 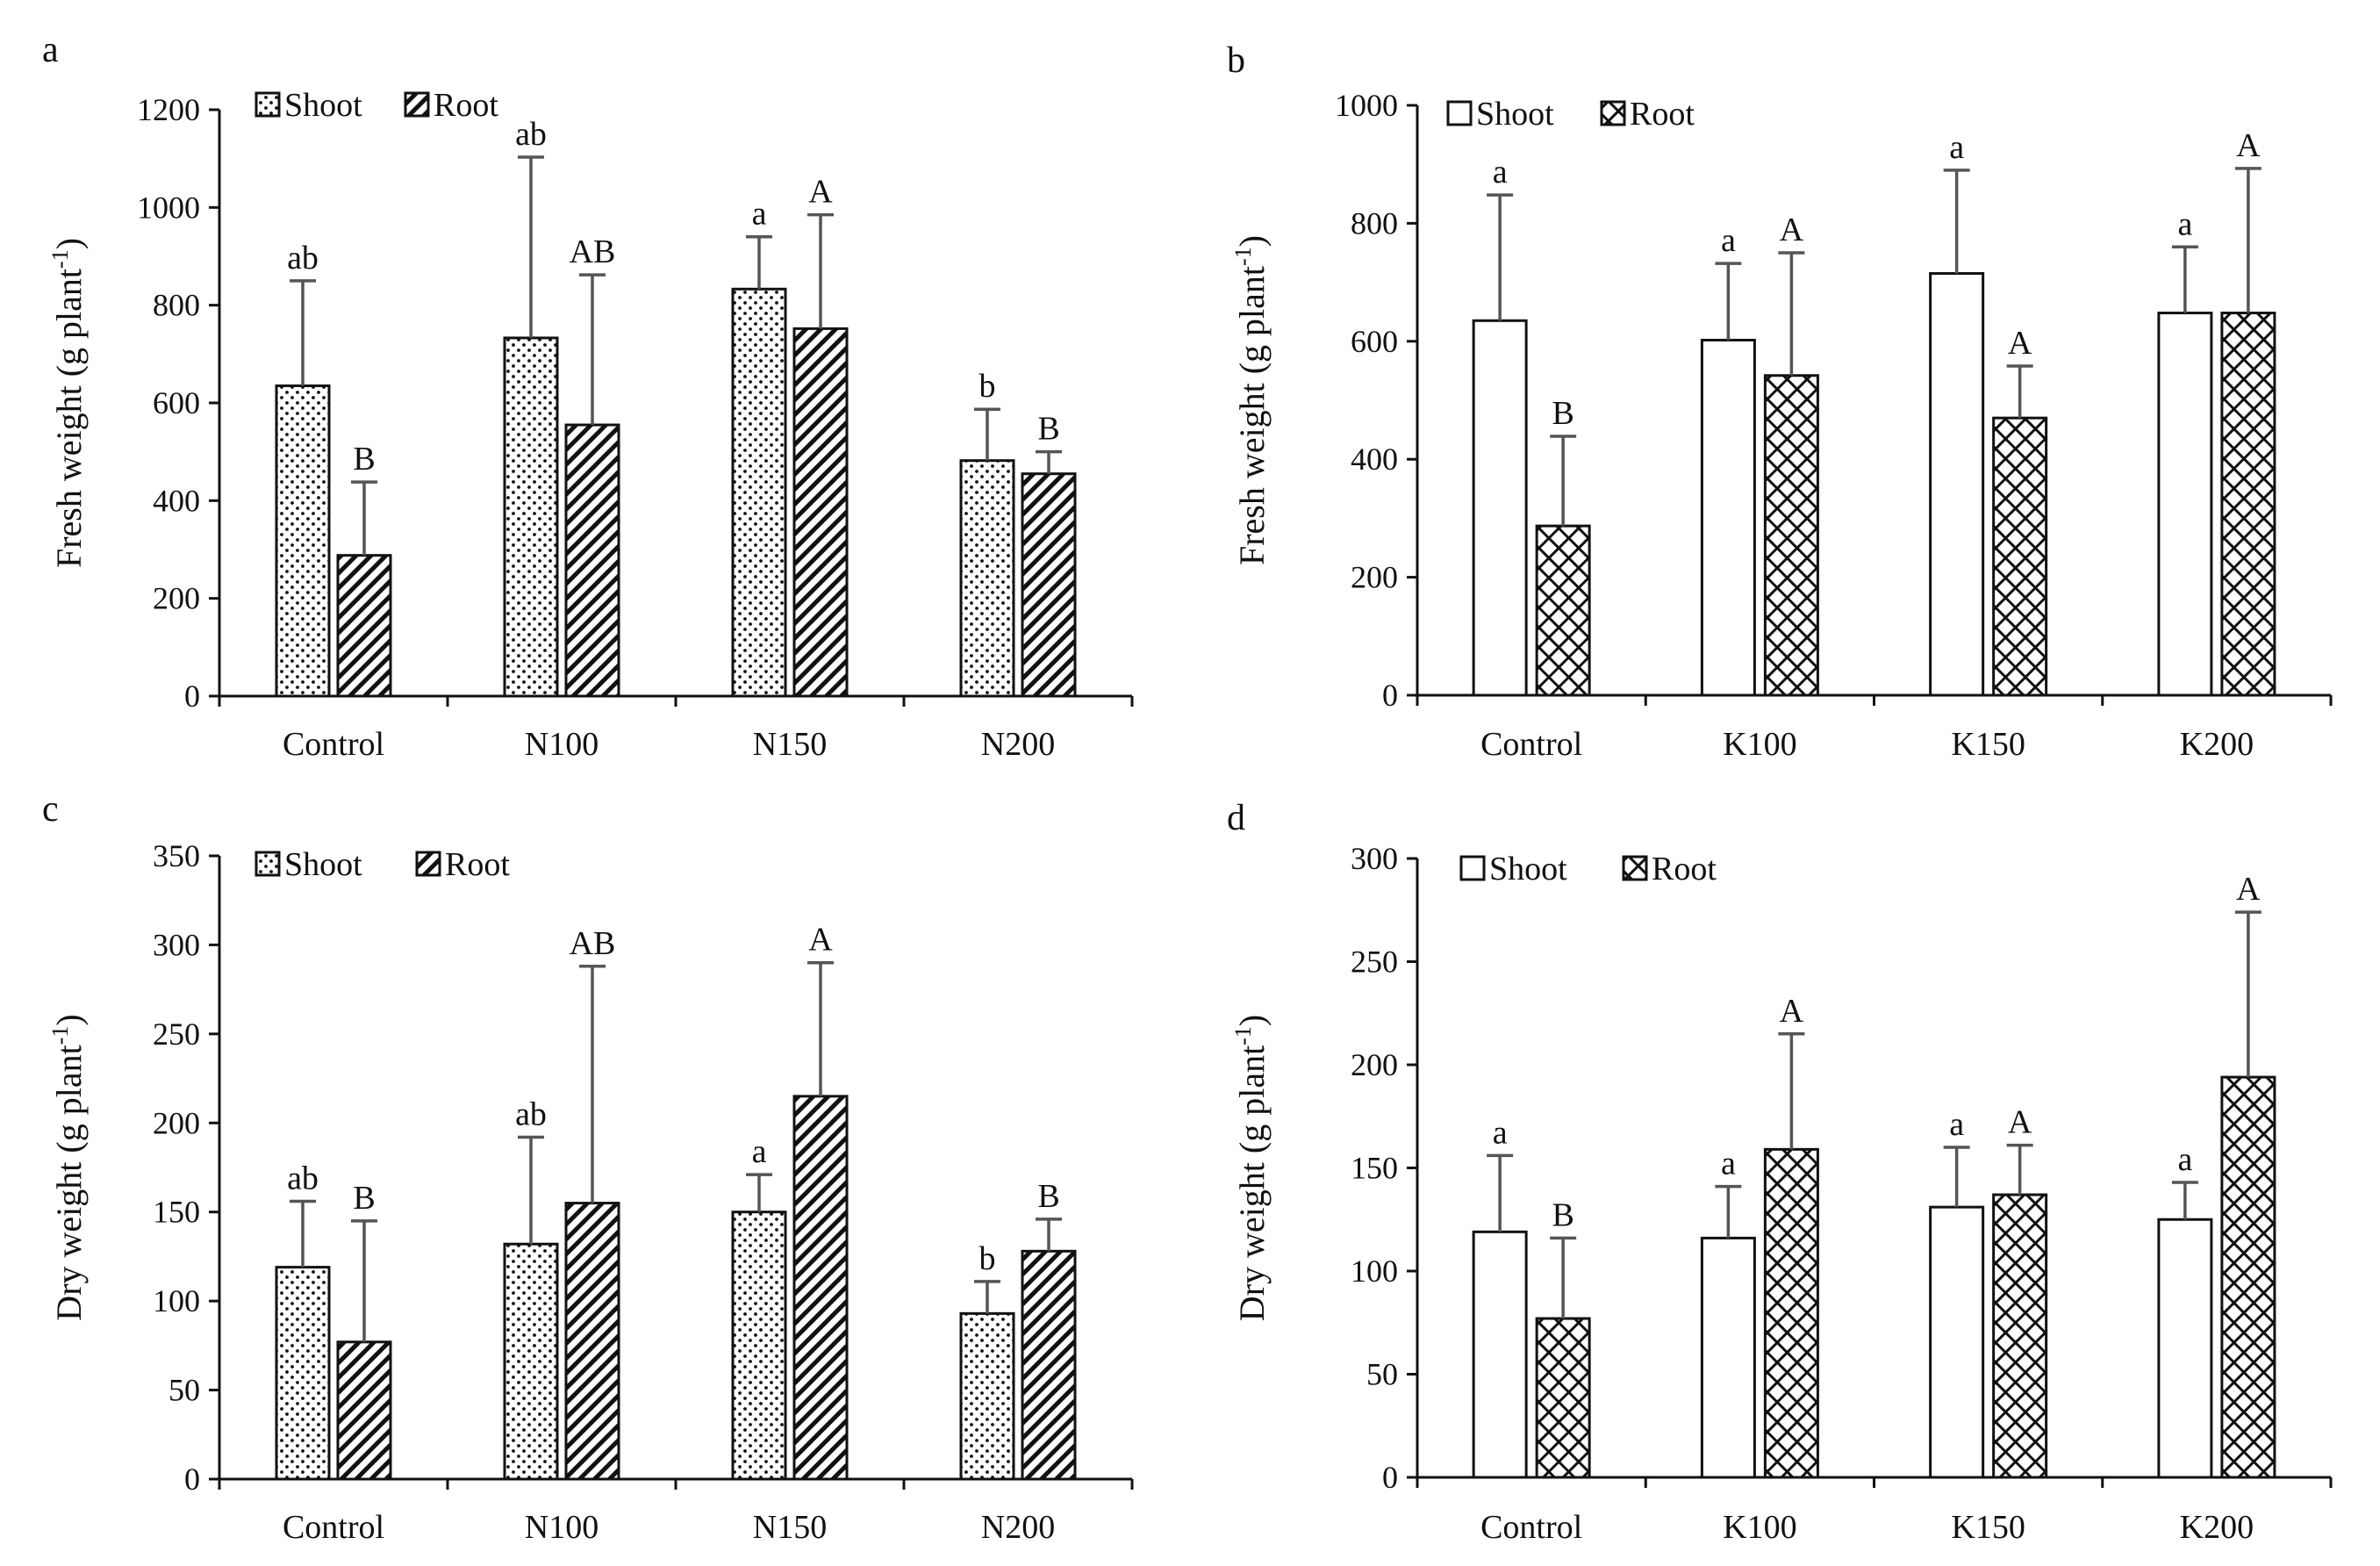 What do you see at coordinates (68, 1167) in the screenshot?
I see `y-axis-title: Dry weight (g plant-1)` at bounding box center [68, 1167].